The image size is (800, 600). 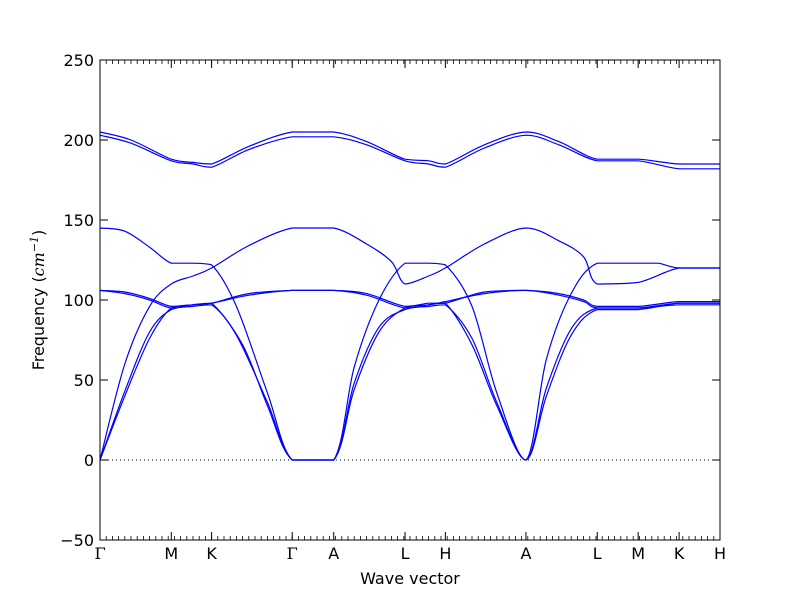 What do you see at coordinates (38, 233) in the screenshot?
I see `y-axis-label-suffix: )` at bounding box center [38, 233].